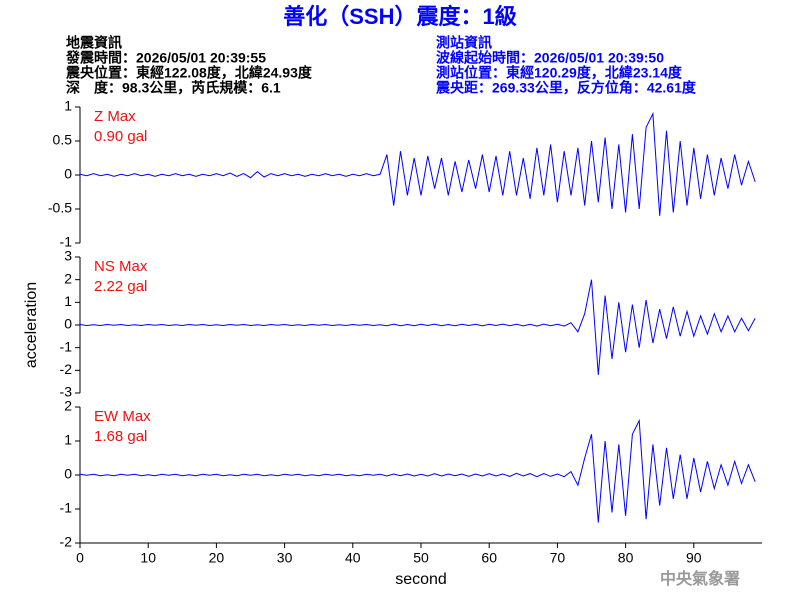 This screenshot has width=800, height=600. Describe the element at coordinates (700, 578) in the screenshot. I see `footer: 中央氣象署` at that location.